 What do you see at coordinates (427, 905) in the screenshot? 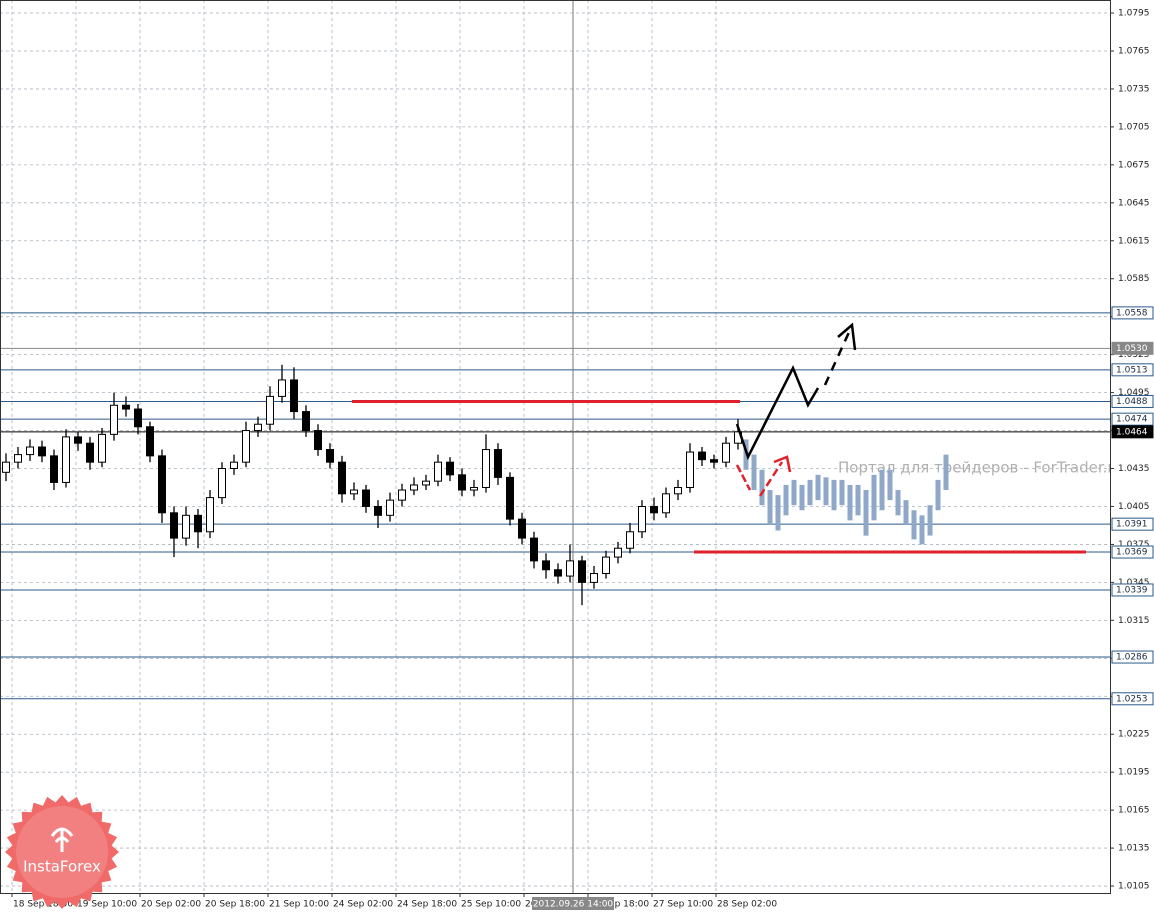
I see `x-tick-label: 24 Sep 18:00` at bounding box center [427, 905].